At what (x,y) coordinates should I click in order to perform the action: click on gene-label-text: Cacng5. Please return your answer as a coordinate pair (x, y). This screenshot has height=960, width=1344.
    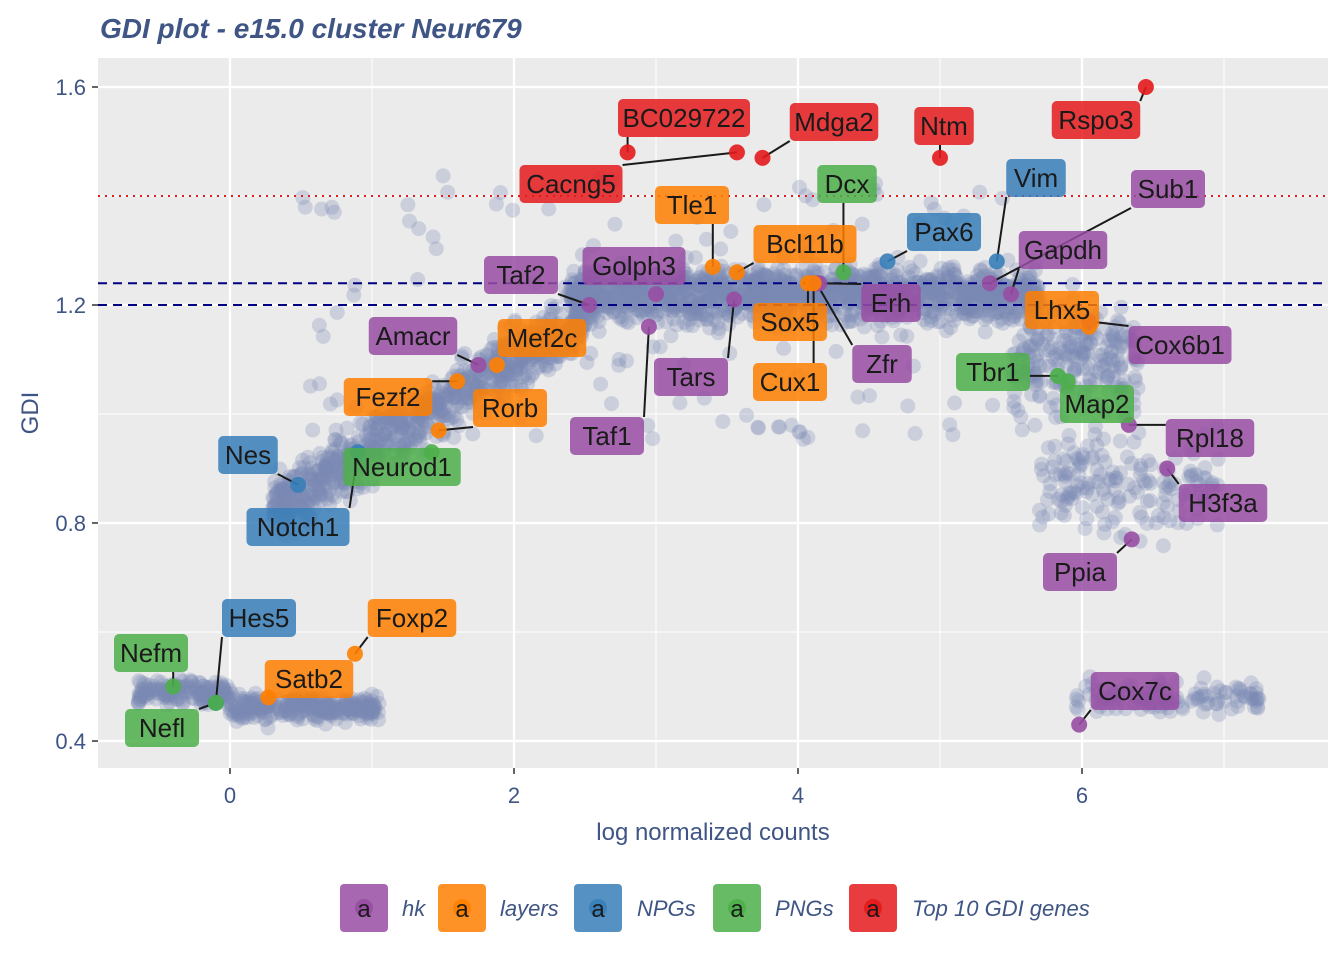
    Looking at the image, I should click on (571, 184).